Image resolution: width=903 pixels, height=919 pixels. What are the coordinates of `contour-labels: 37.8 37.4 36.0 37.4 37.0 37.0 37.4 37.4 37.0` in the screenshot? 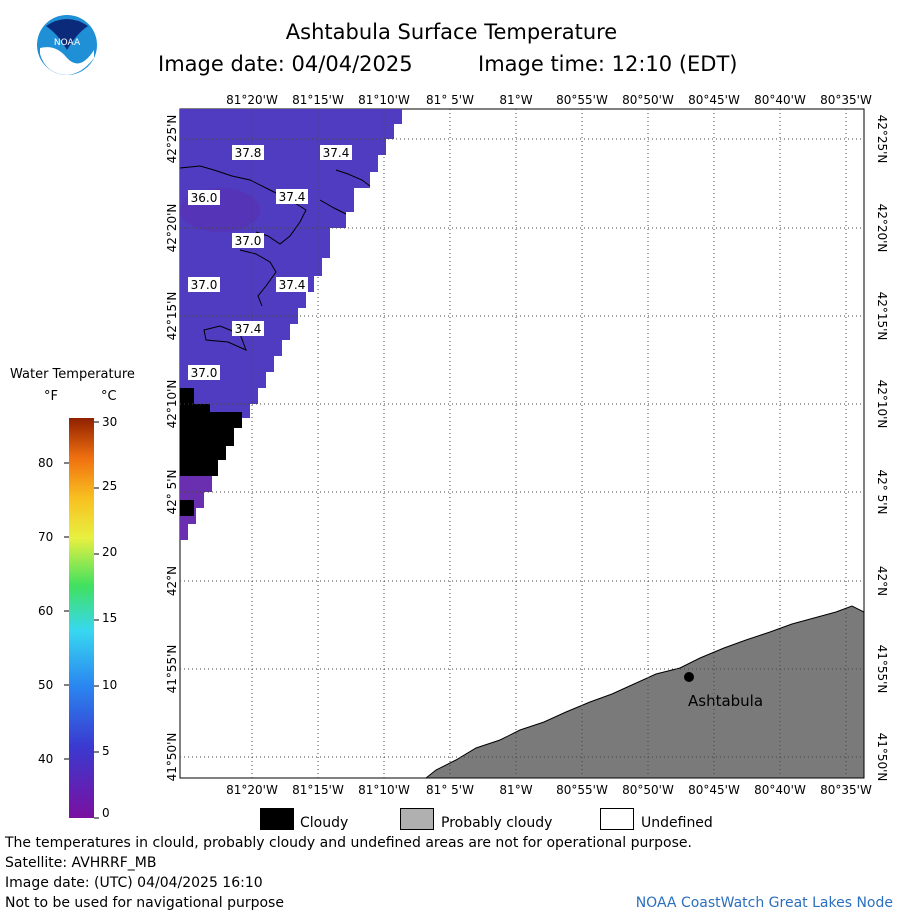 It's located at (270, 262).